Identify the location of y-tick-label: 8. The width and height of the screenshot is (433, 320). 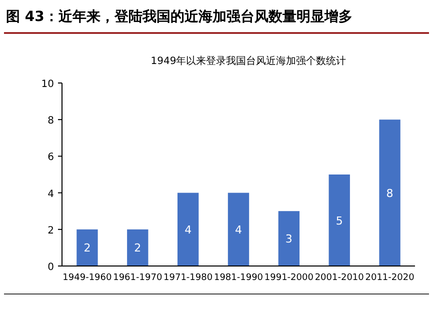
(51, 121).